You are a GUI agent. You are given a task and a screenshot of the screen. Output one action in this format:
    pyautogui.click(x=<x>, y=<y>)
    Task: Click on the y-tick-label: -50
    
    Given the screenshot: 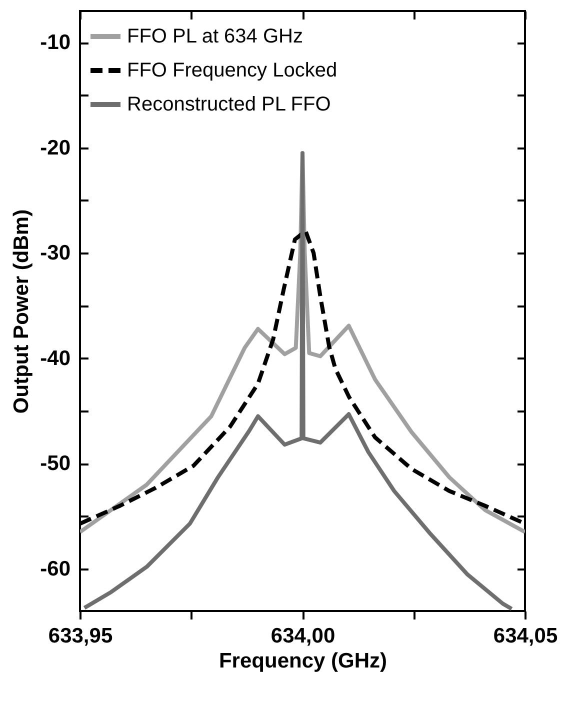 What is the action you would take?
    pyautogui.click(x=55, y=464)
    